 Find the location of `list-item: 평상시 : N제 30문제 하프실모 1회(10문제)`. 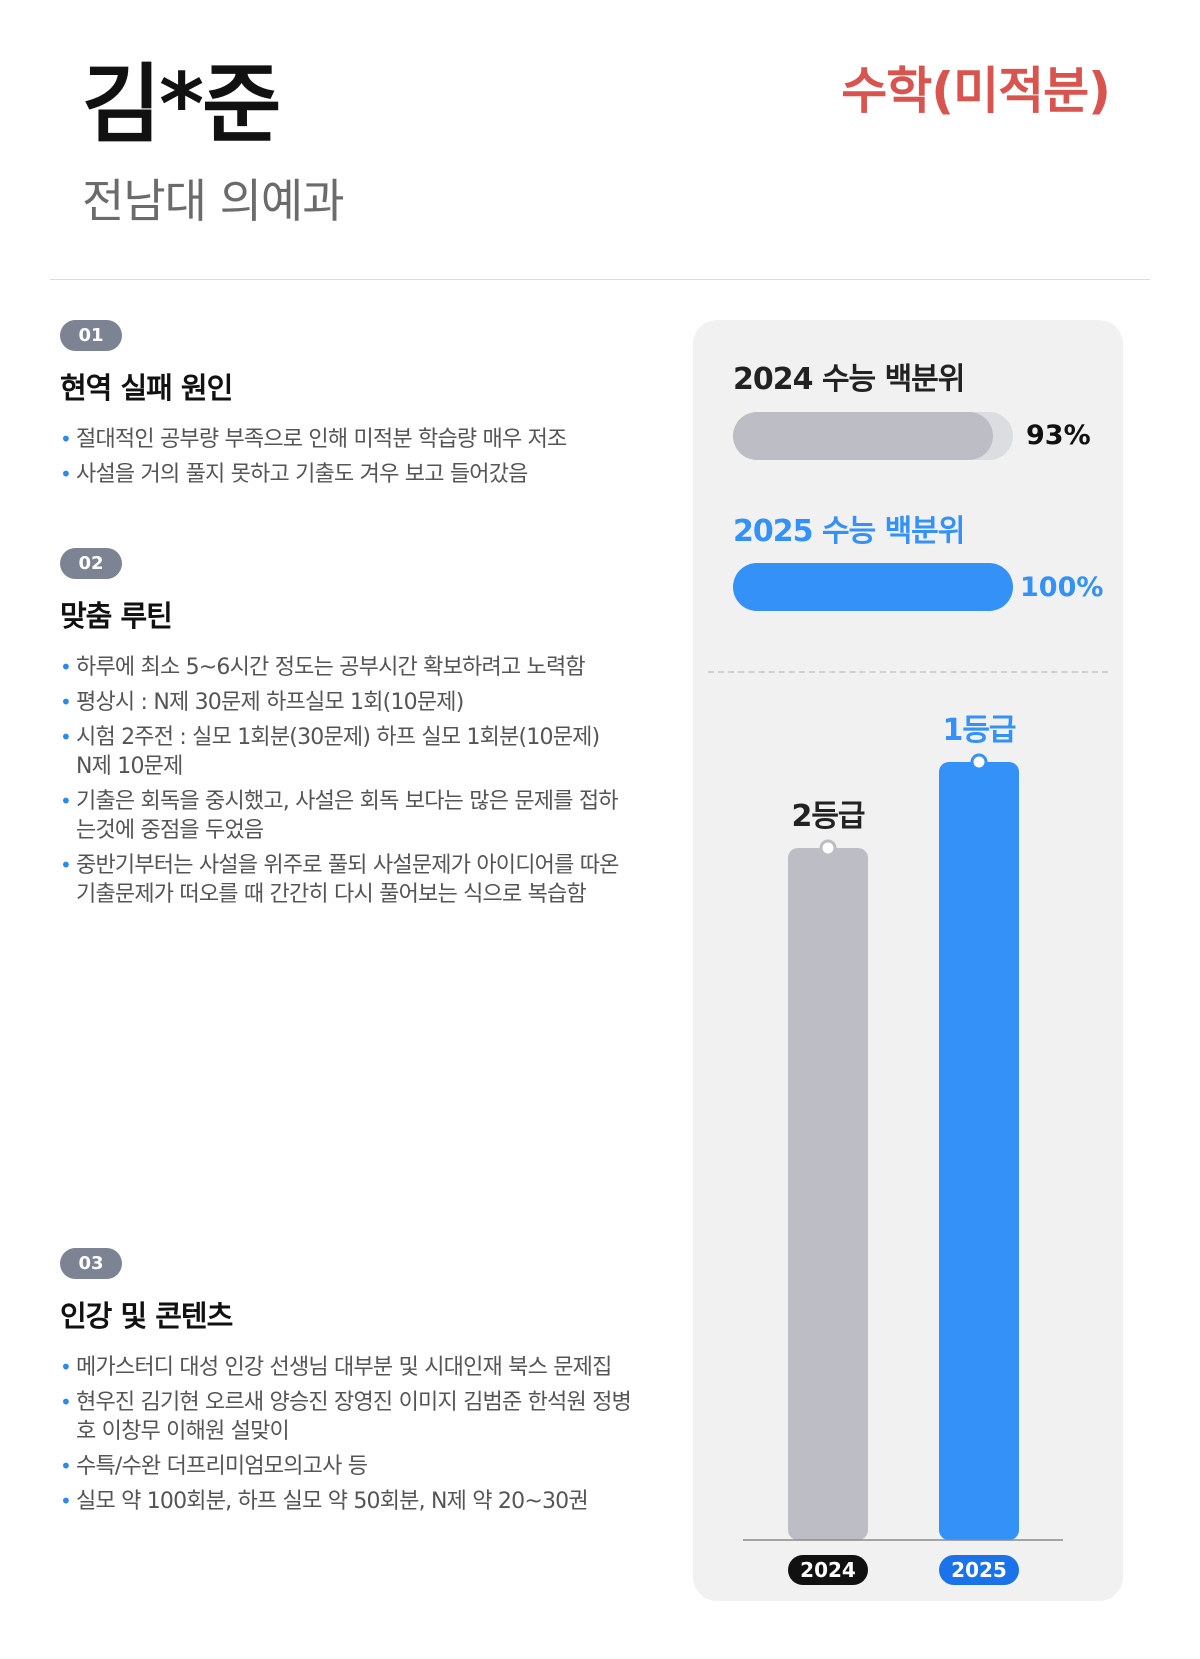

list-item: 평상시 : N제 30문제 하프실모 1회(10문제) is located at coordinates (340, 702).